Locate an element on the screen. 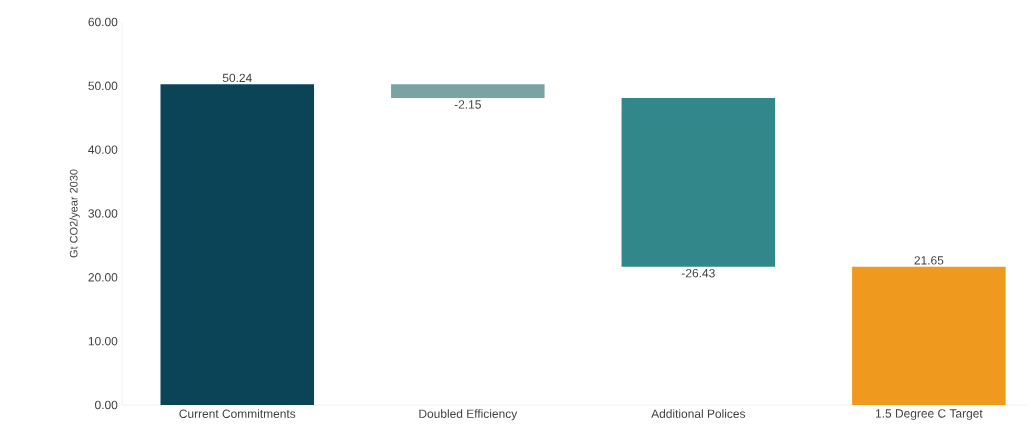 The width and height of the screenshot is (1031, 439). x-tick-label: 1.5 Degree C Target is located at coordinates (929, 415).